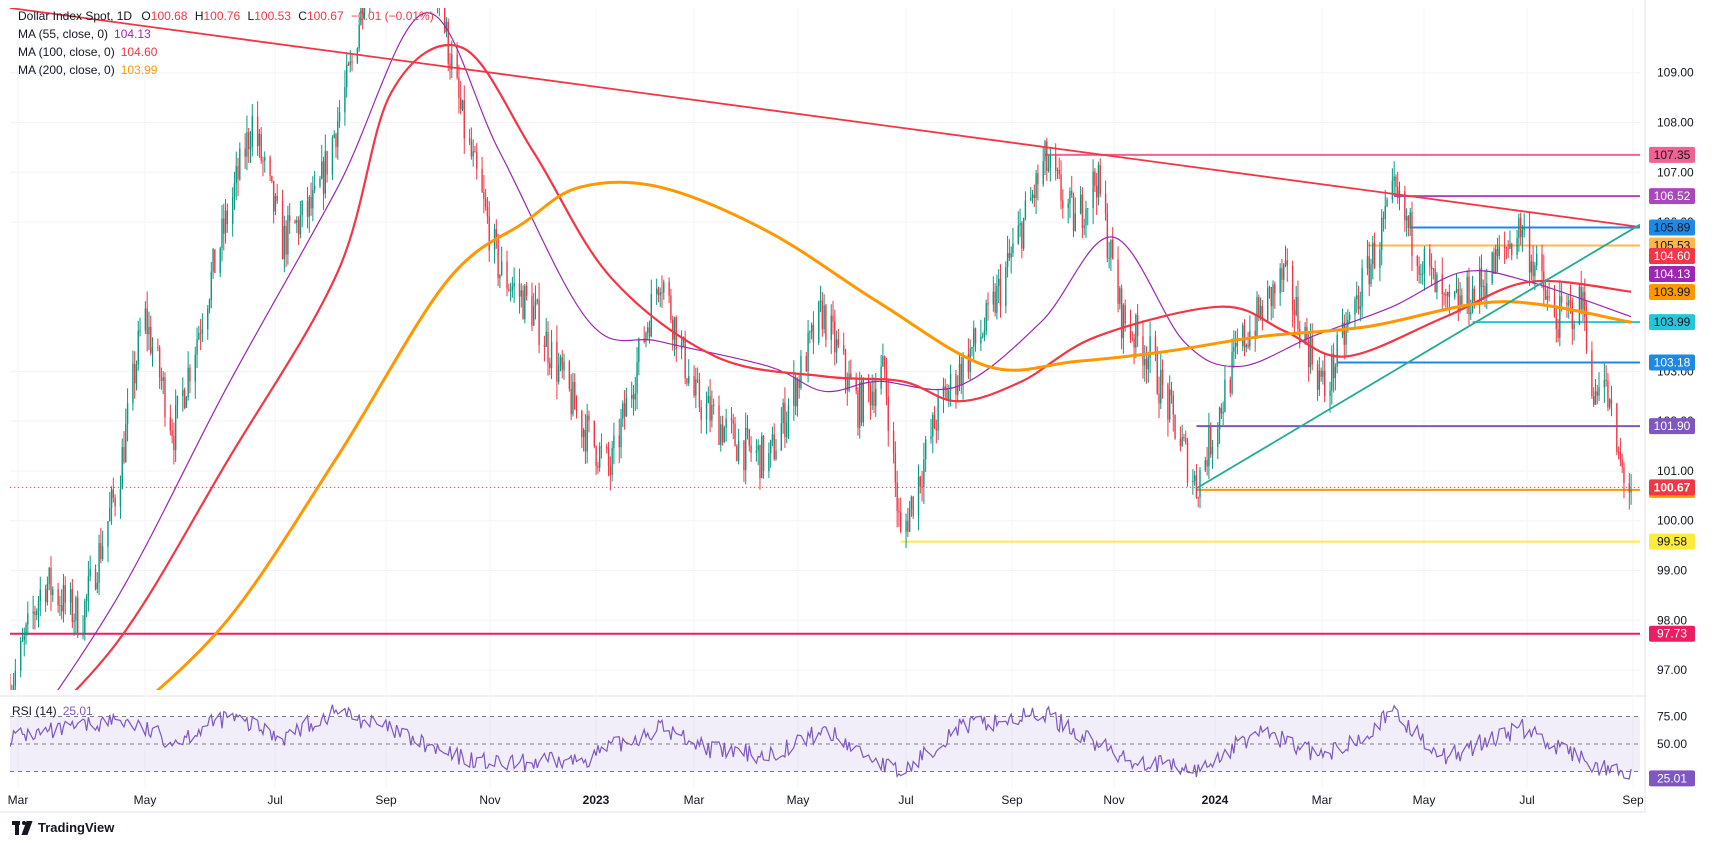 Image resolution: width=1715 pixels, height=848 pixels. I want to click on legend-ma55: MA (55, close, 0) 104.13, so click(226, 34).